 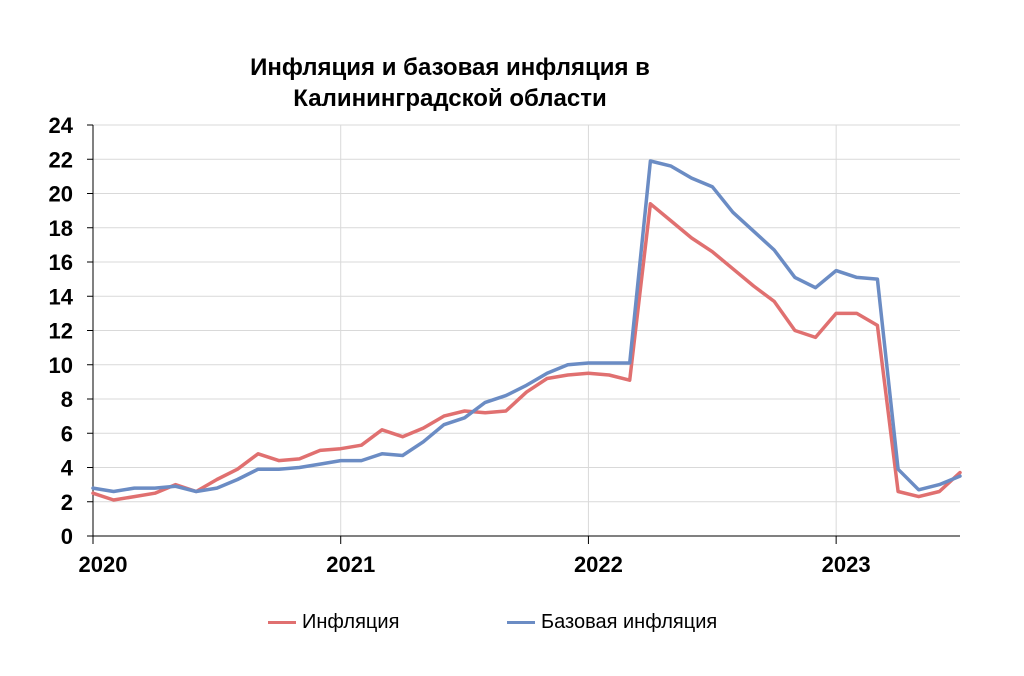 What do you see at coordinates (67, 468) in the screenshot?
I see `y-tick-label: 4` at bounding box center [67, 468].